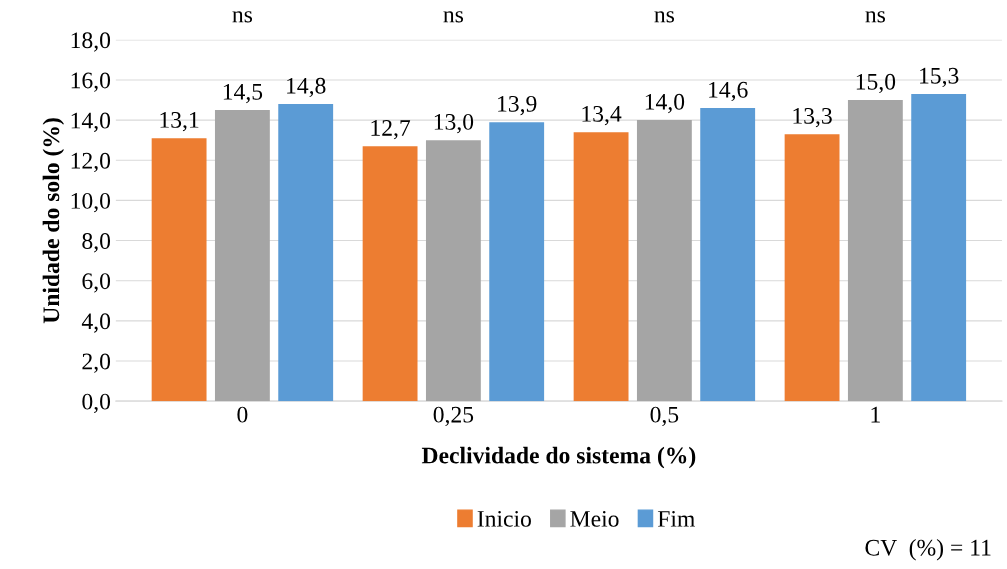 Image resolution: width=1007 pixels, height=569 pixels. I want to click on data-label: 14,6, so click(728, 91).